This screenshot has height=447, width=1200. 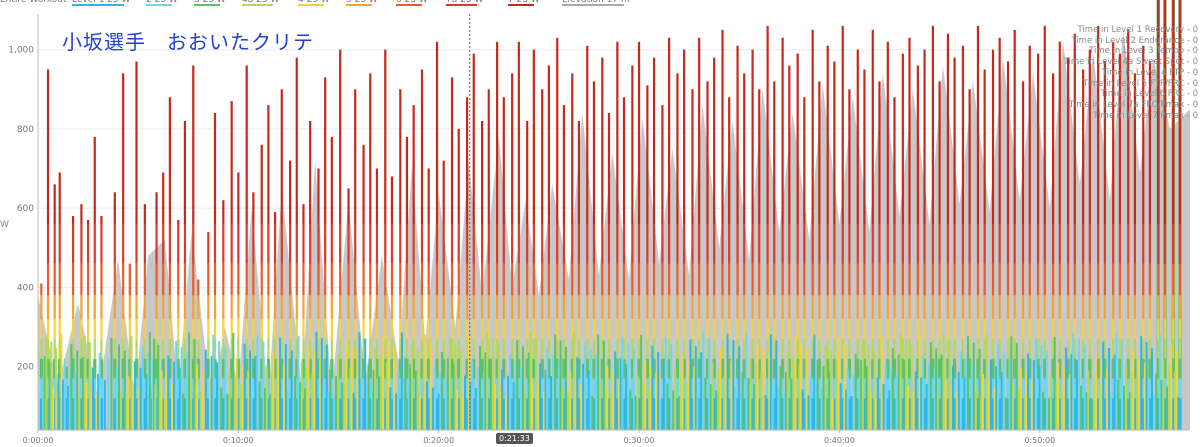 I want to click on y-tick-label: 800, so click(x=25, y=130).